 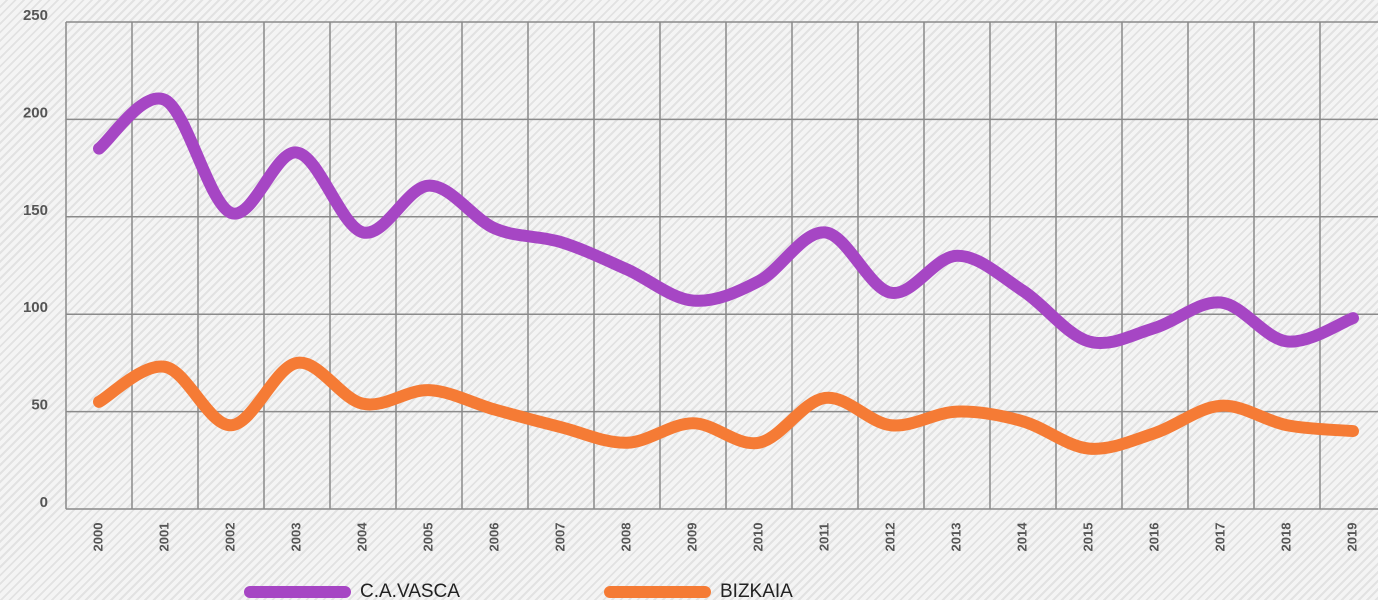 I want to click on legend-label: C.A.VASCA, so click(x=410, y=590).